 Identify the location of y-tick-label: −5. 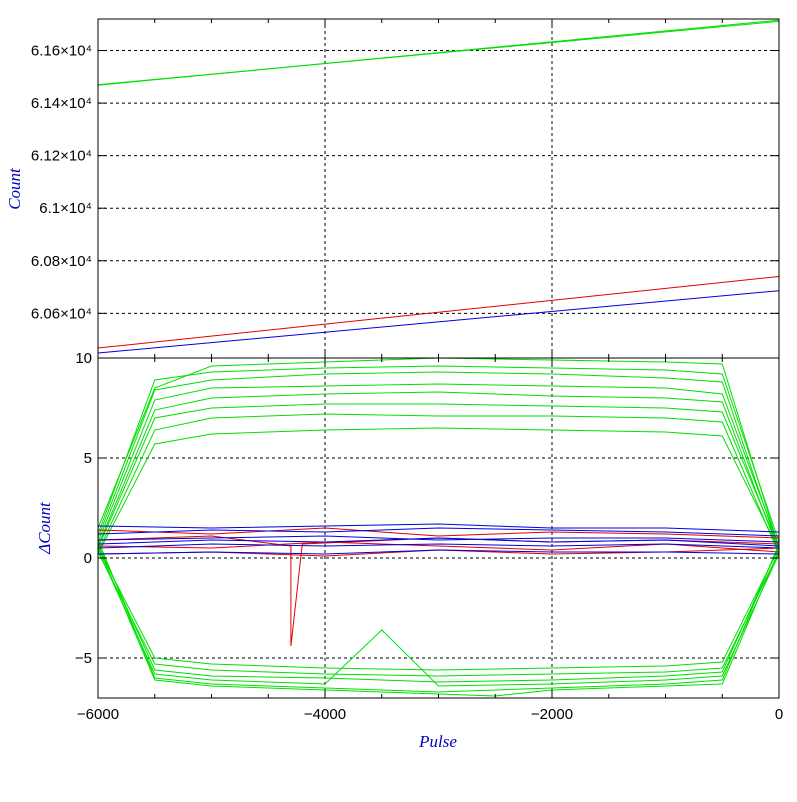
(83, 658).